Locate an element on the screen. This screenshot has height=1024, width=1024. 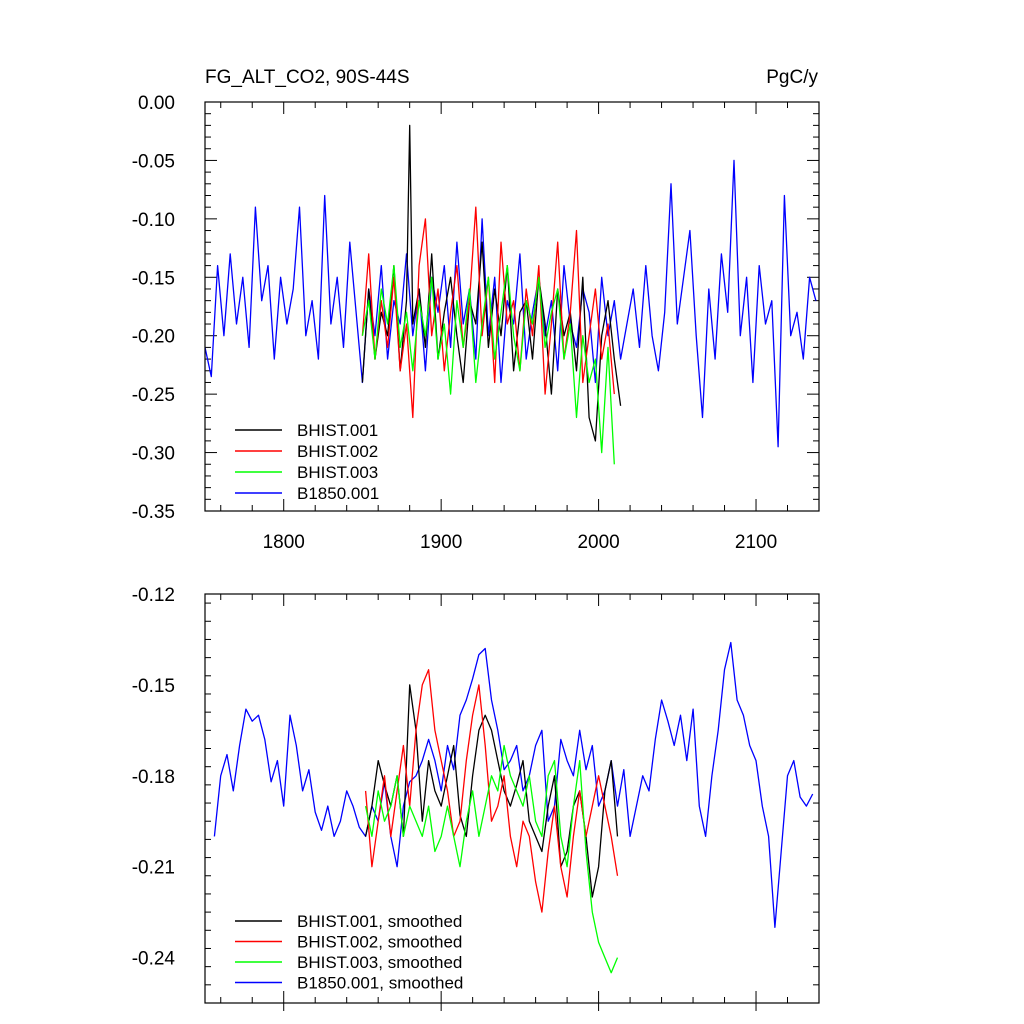
bottom-series-bhist-002-smoothed is located at coordinates (491, 791).